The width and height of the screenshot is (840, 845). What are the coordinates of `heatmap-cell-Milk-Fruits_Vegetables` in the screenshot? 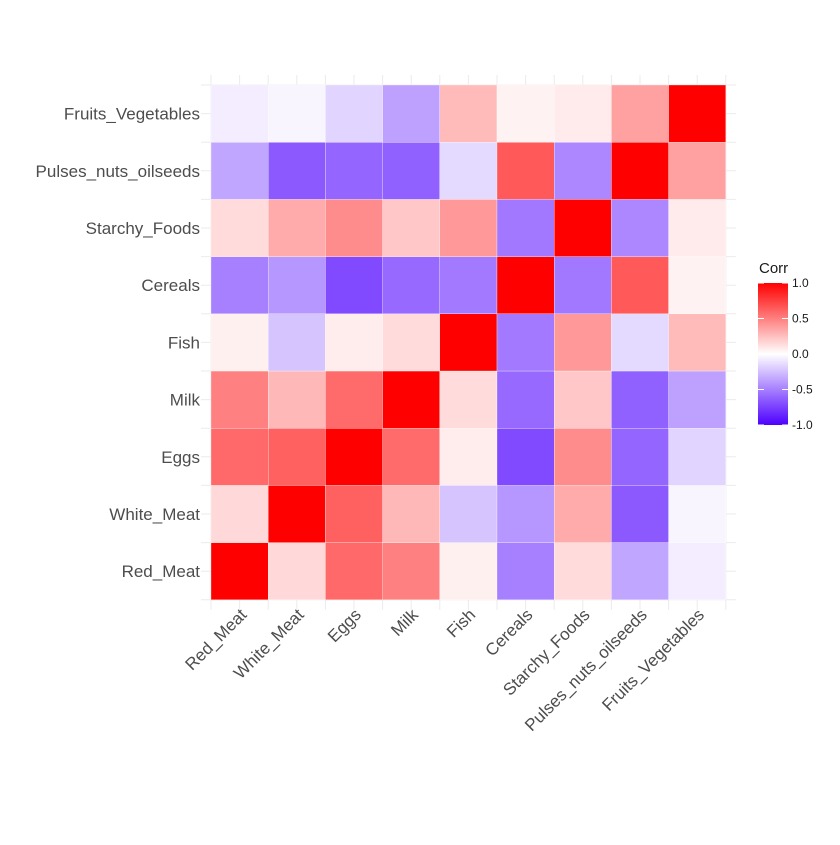 It's located at (697, 399).